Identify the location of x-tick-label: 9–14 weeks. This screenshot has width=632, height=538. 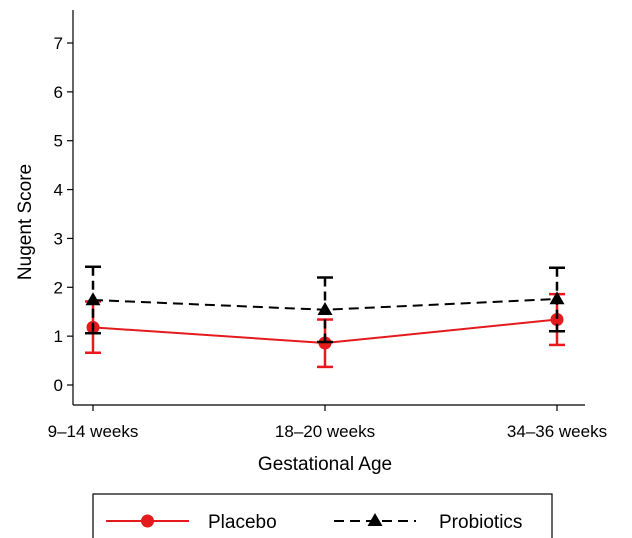
(93, 431).